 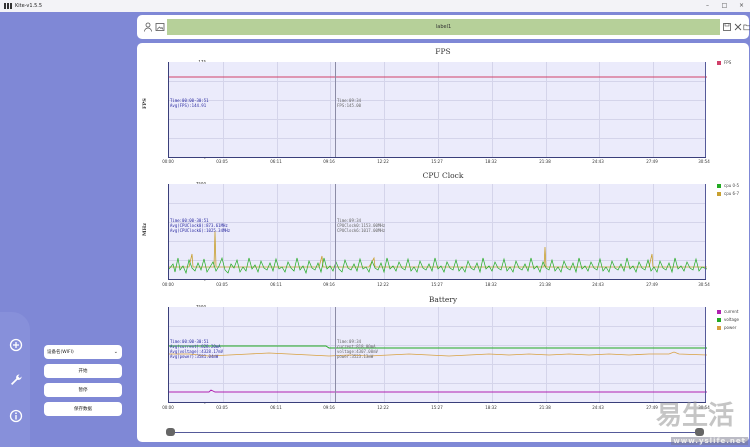 I want to click on maximize-button: □, so click(x=724, y=5).